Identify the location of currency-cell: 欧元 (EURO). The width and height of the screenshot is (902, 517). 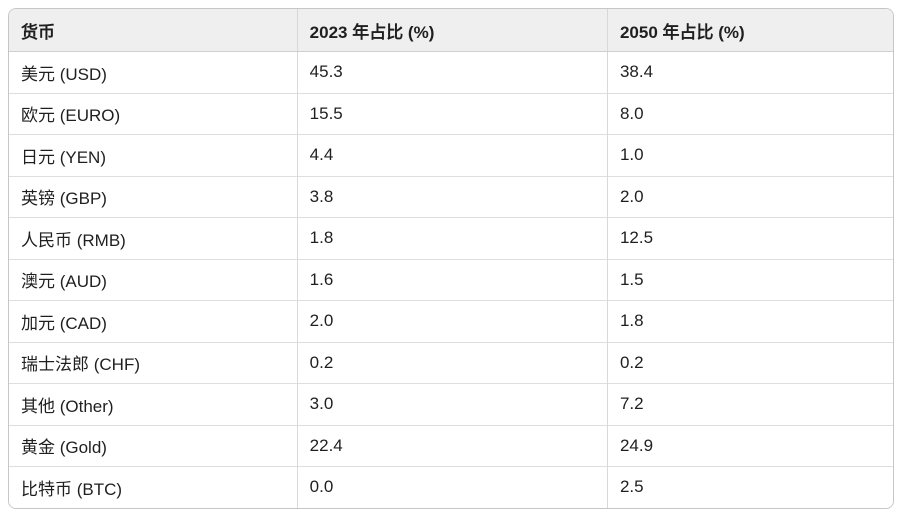
(153, 113).